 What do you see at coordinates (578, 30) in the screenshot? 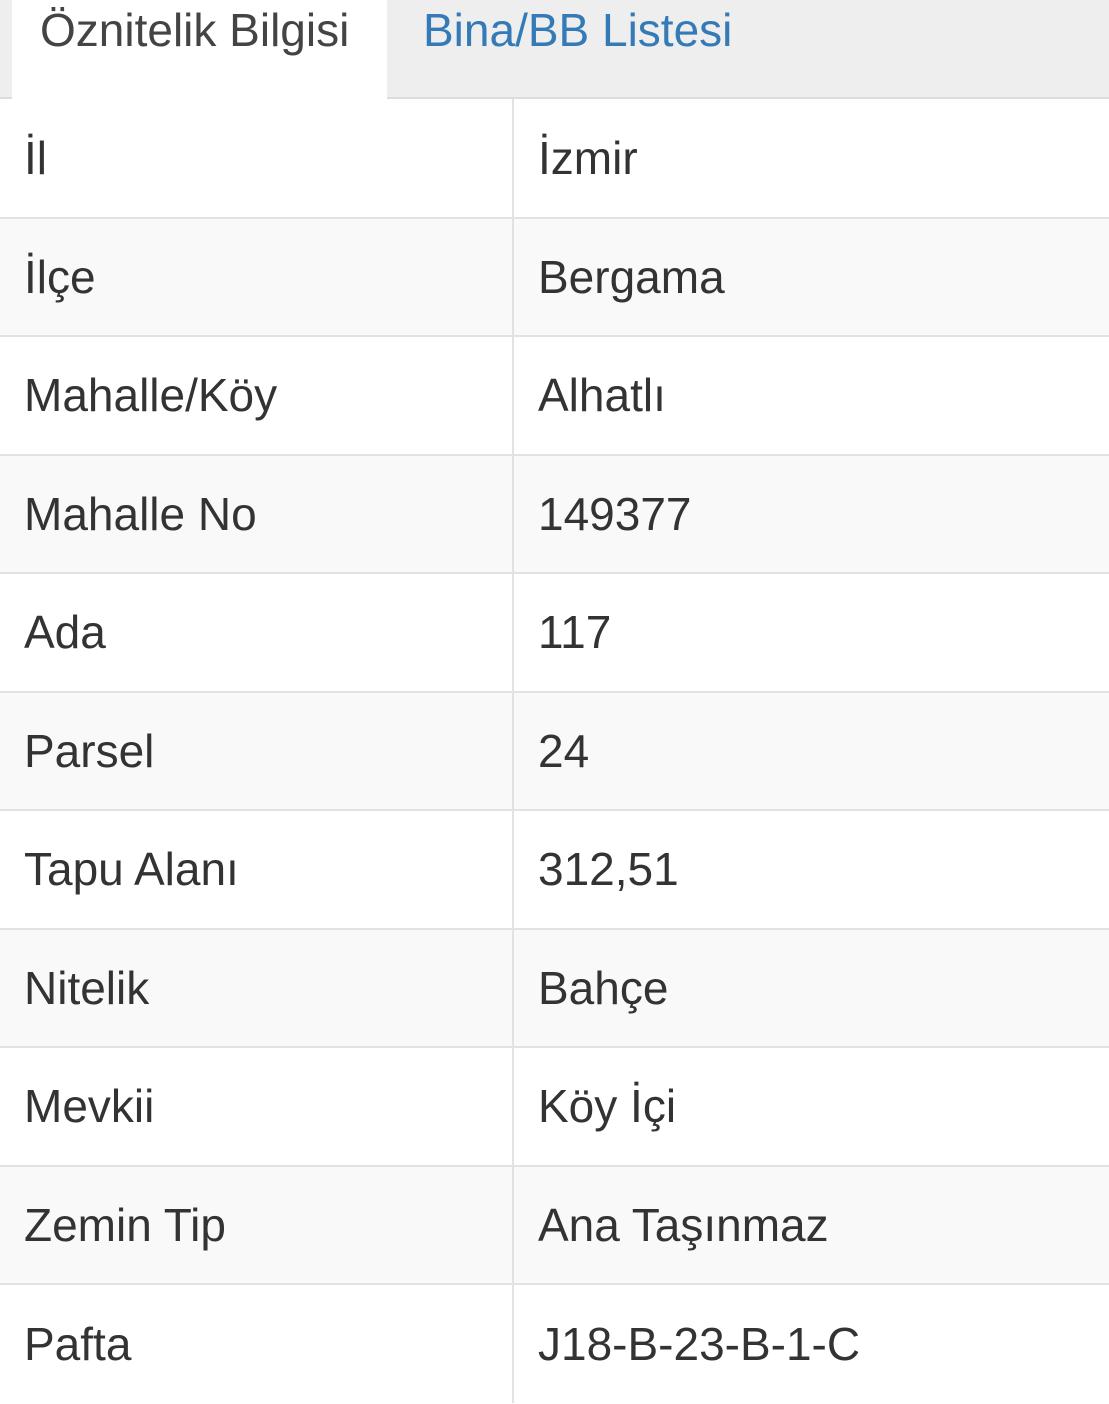
I see `tab-bina-bb-listesi: Bina/BB Listesi` at bounding box center [578, 30].